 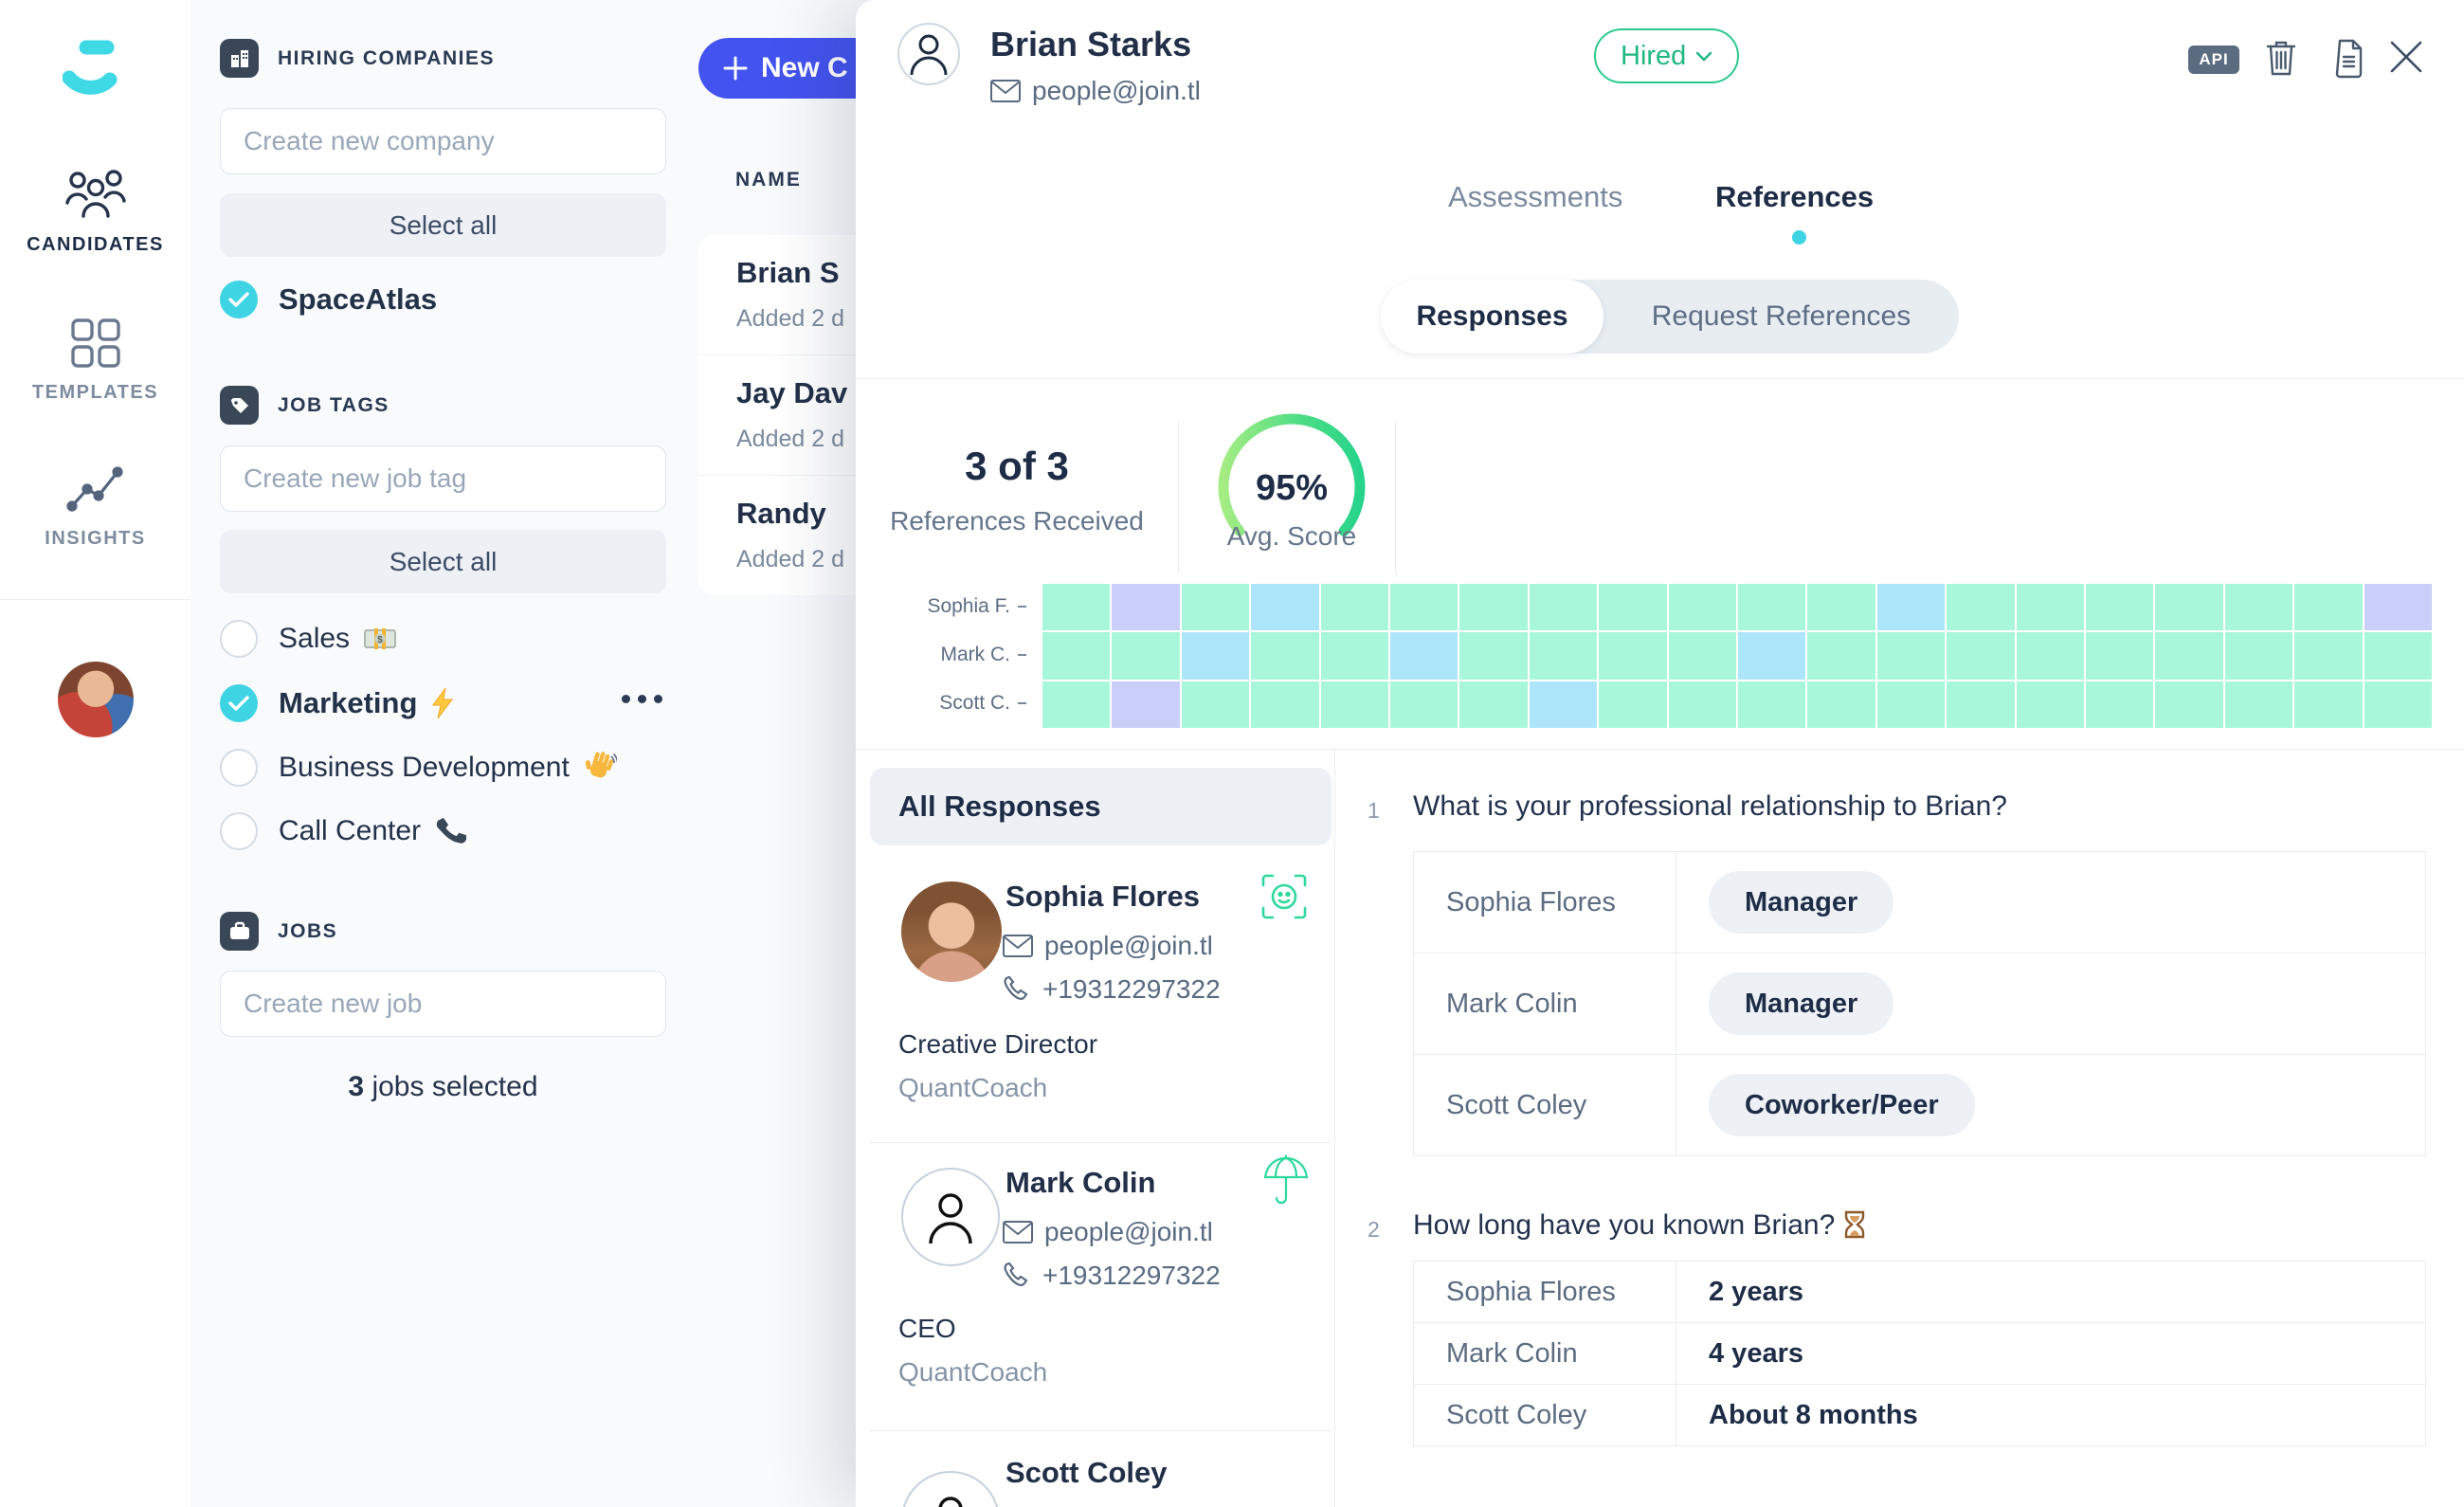 What do you see at coordinates (2213, 59) in the screenshot?
I see `api-badge: API` at bounding box center [2213, 59].